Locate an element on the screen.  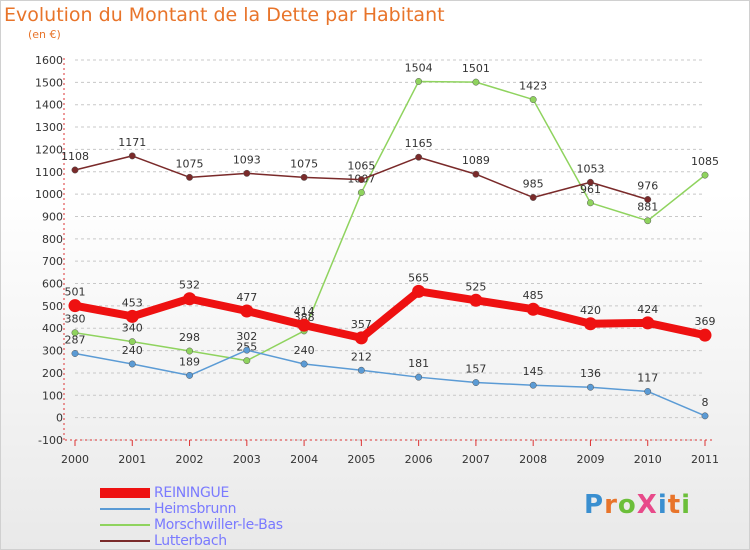
data-label-heimsbrunn: 136 is located at coordinates (590, 373).